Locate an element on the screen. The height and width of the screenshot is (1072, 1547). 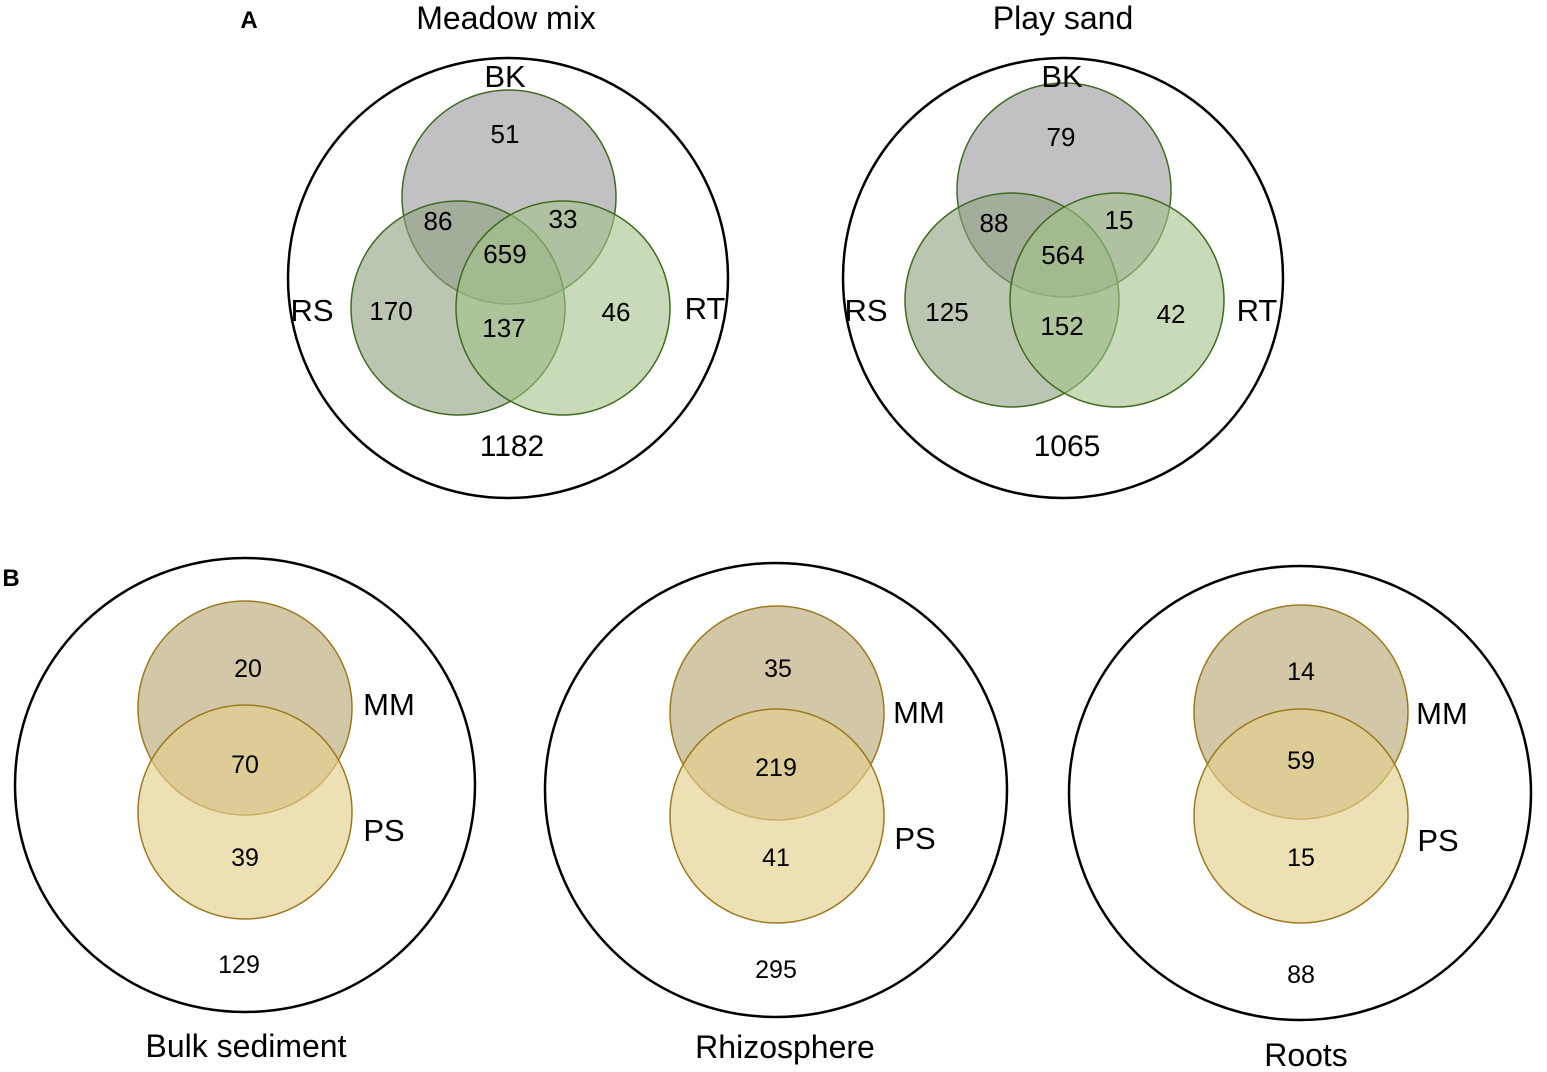
bk-rt-value: 33 is located at coordinates (563, 219).